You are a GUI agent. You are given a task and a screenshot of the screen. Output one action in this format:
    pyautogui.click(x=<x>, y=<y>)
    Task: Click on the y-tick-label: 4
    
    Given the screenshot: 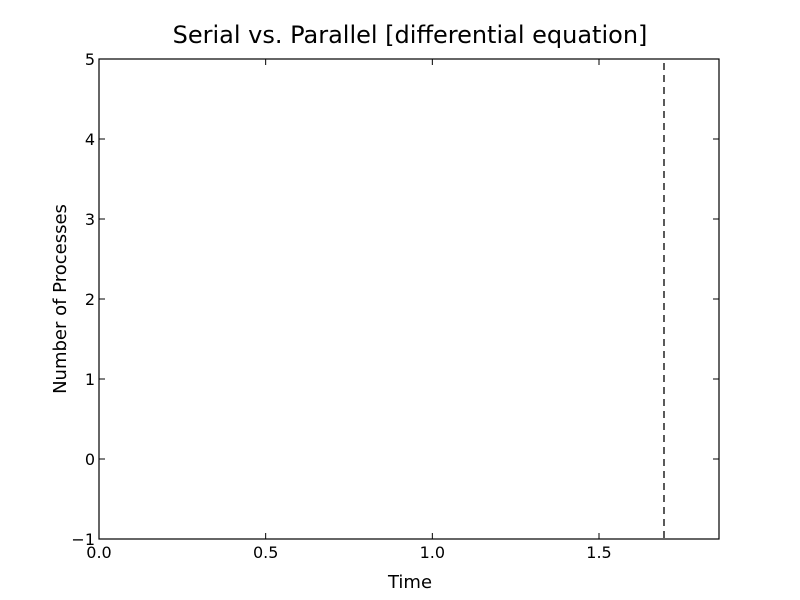 What is the action you would take?
    pyautogui.click(x=90, y=139)
    